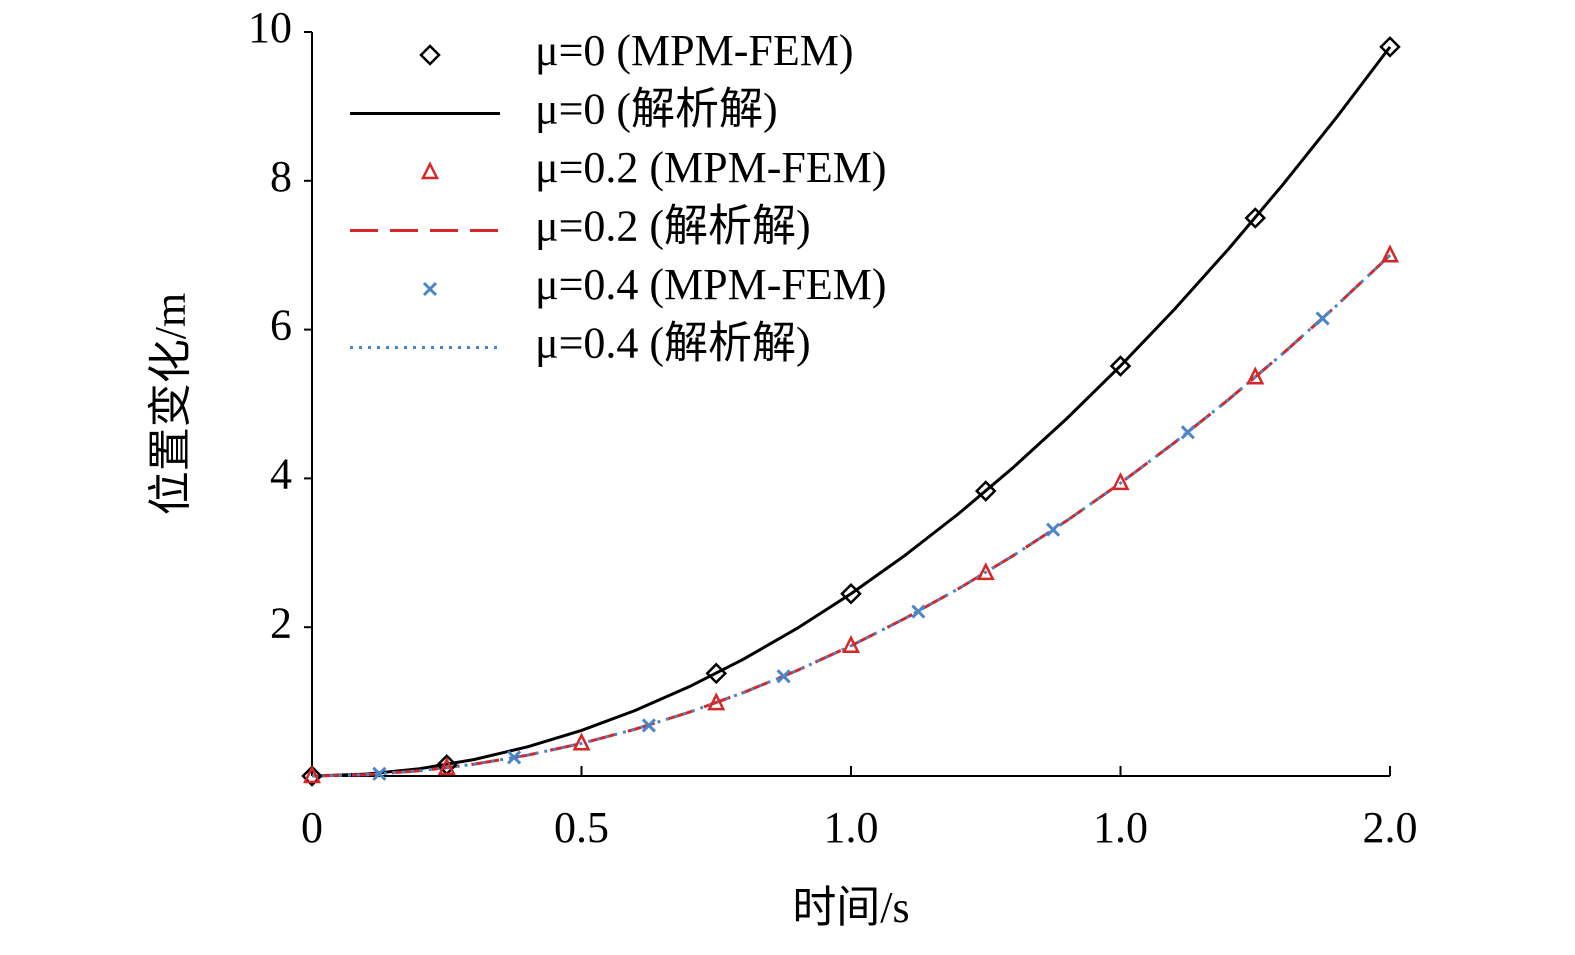 The image size is (1575, 955). What do you see at coordinates (850, 907) in the screenshot?
I see `x-axis-label: 时间/s` at bounding box center [850, 907].